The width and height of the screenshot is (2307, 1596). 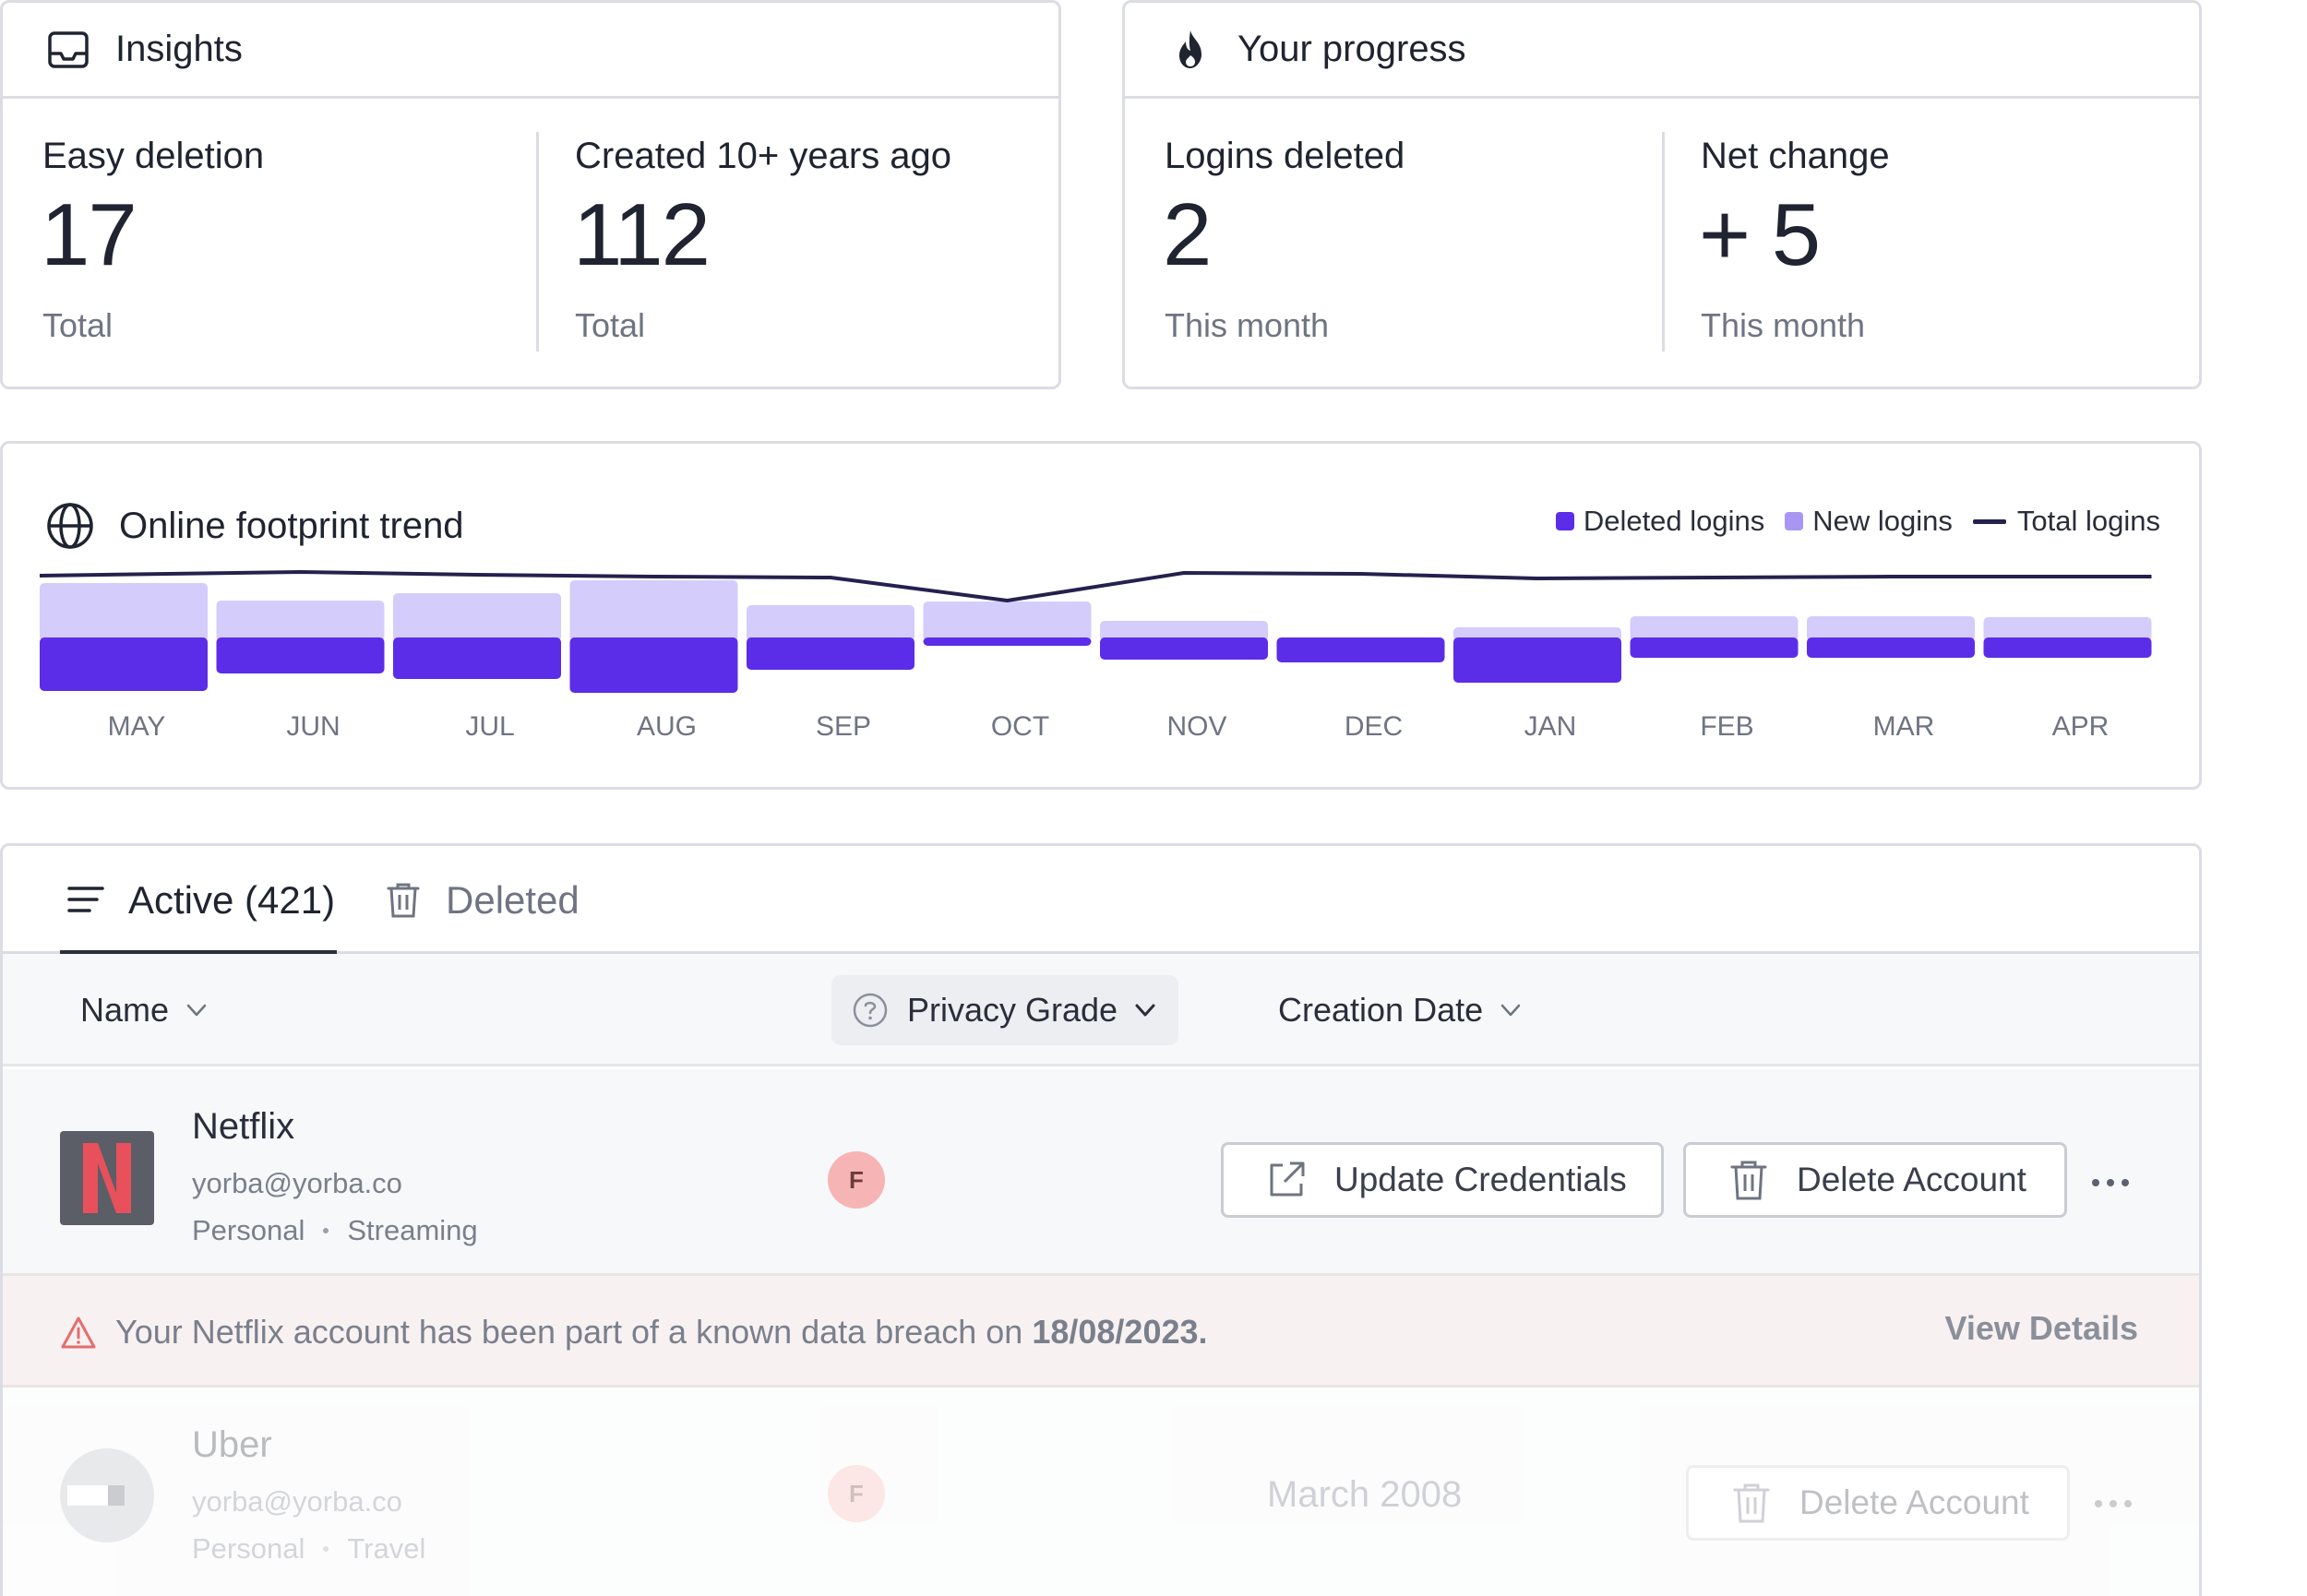 I want to click on account-tags: Personal Streaming, so click(x=335, y=1230).